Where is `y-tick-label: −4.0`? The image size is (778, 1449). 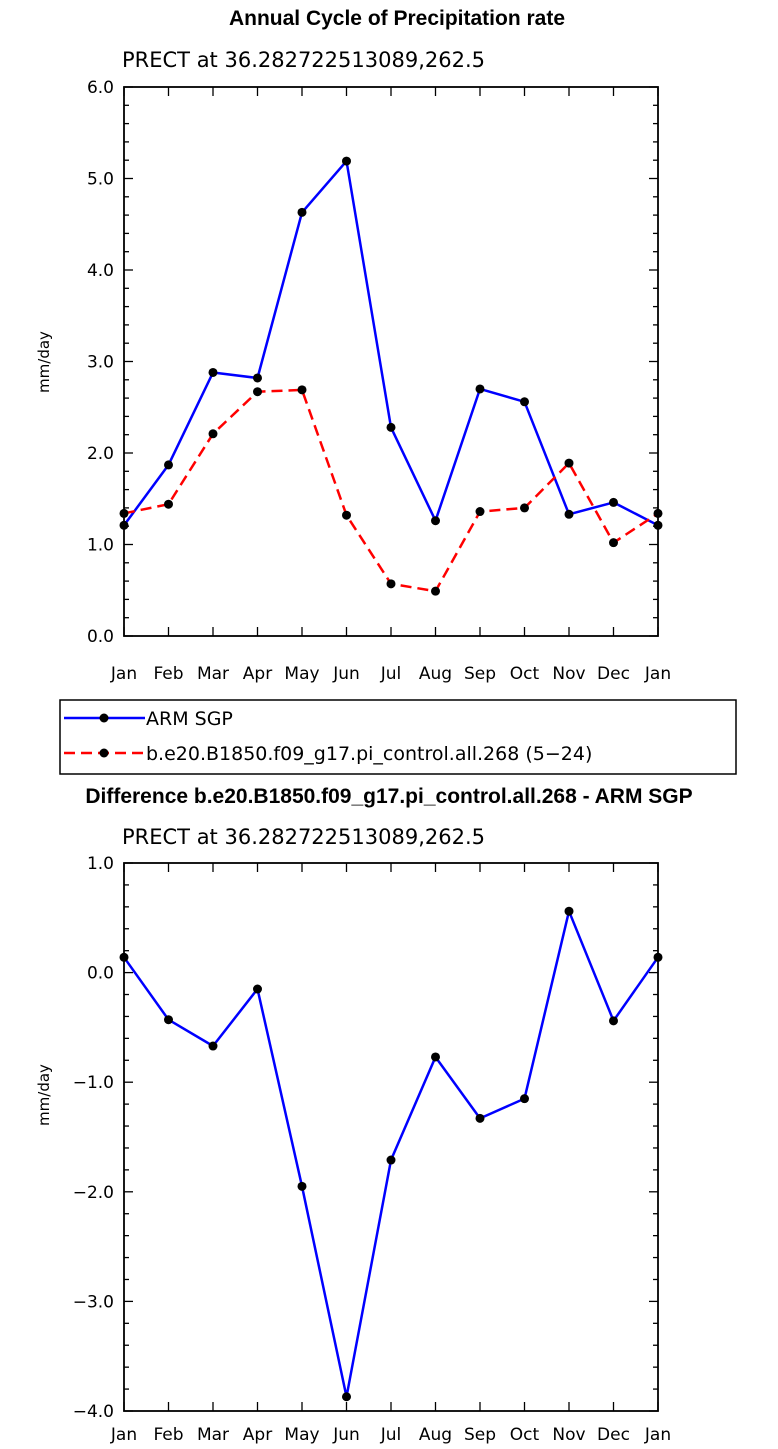
y-tick-label: −4.0 is located at coordinates (93, 1412).